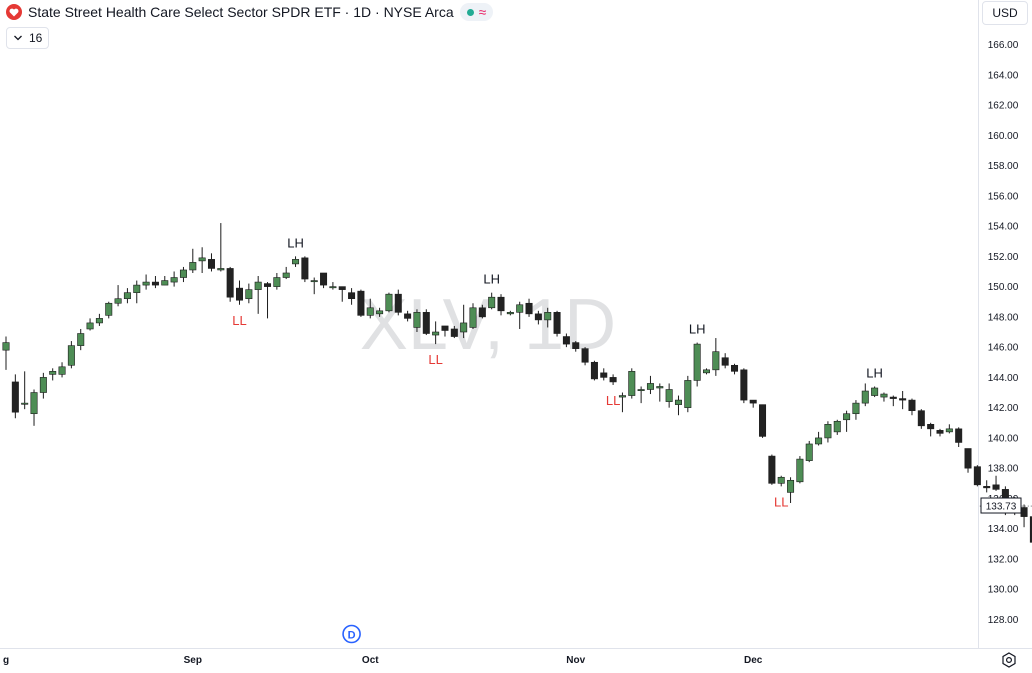 Image resolution: width=1032 pixels, height=673 pixels. What do you see at coordinates (1003, 469) in the screenshot?
I see `y-tick-label: 138.00` at bounding box center [1003, 469].